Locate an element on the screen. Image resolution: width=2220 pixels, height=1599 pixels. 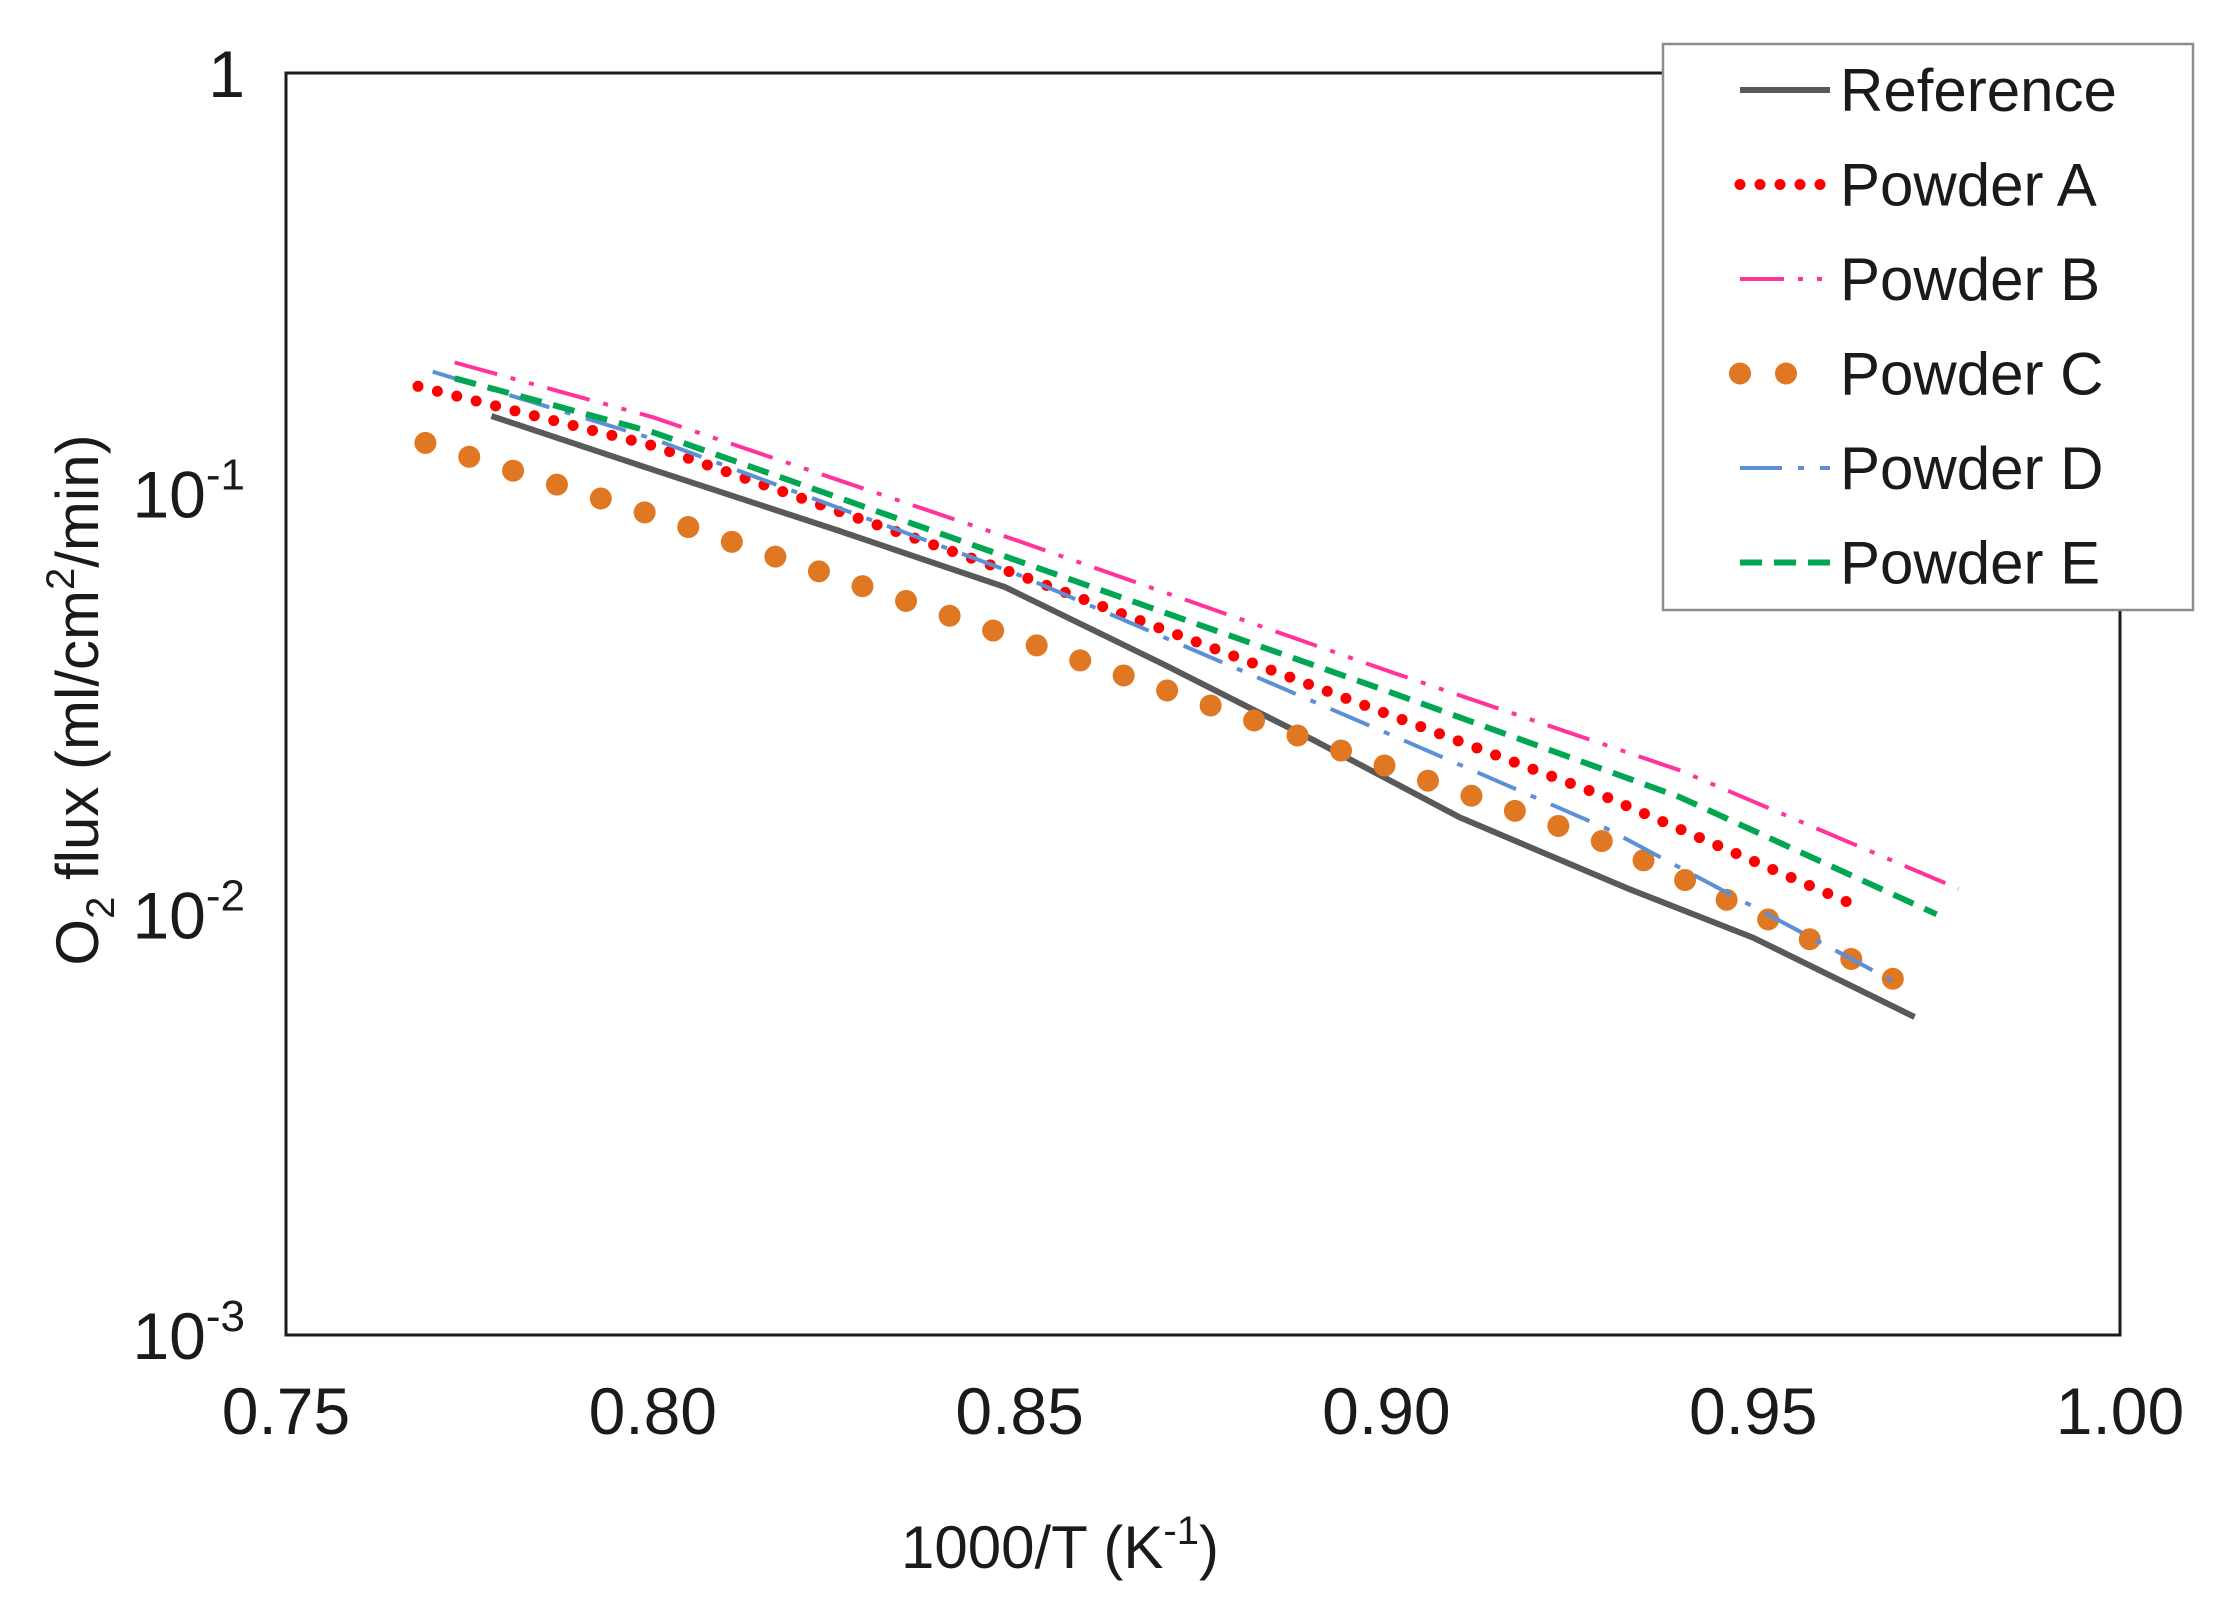
y-tick-label: 10⁻¹ is located at coordinates (188, 491).